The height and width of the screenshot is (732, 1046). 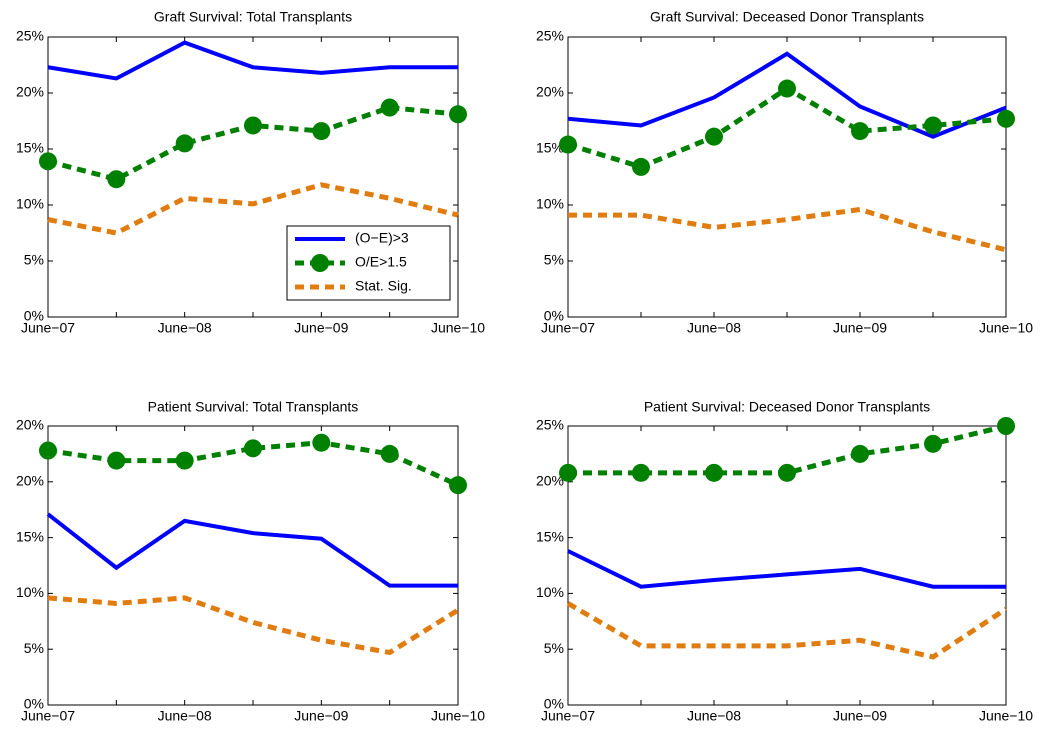 What do you see at coordinates (383, 286) in the screenshot?
I see `legend-label: Stat. Sig.` at bounding box center [383, 286].